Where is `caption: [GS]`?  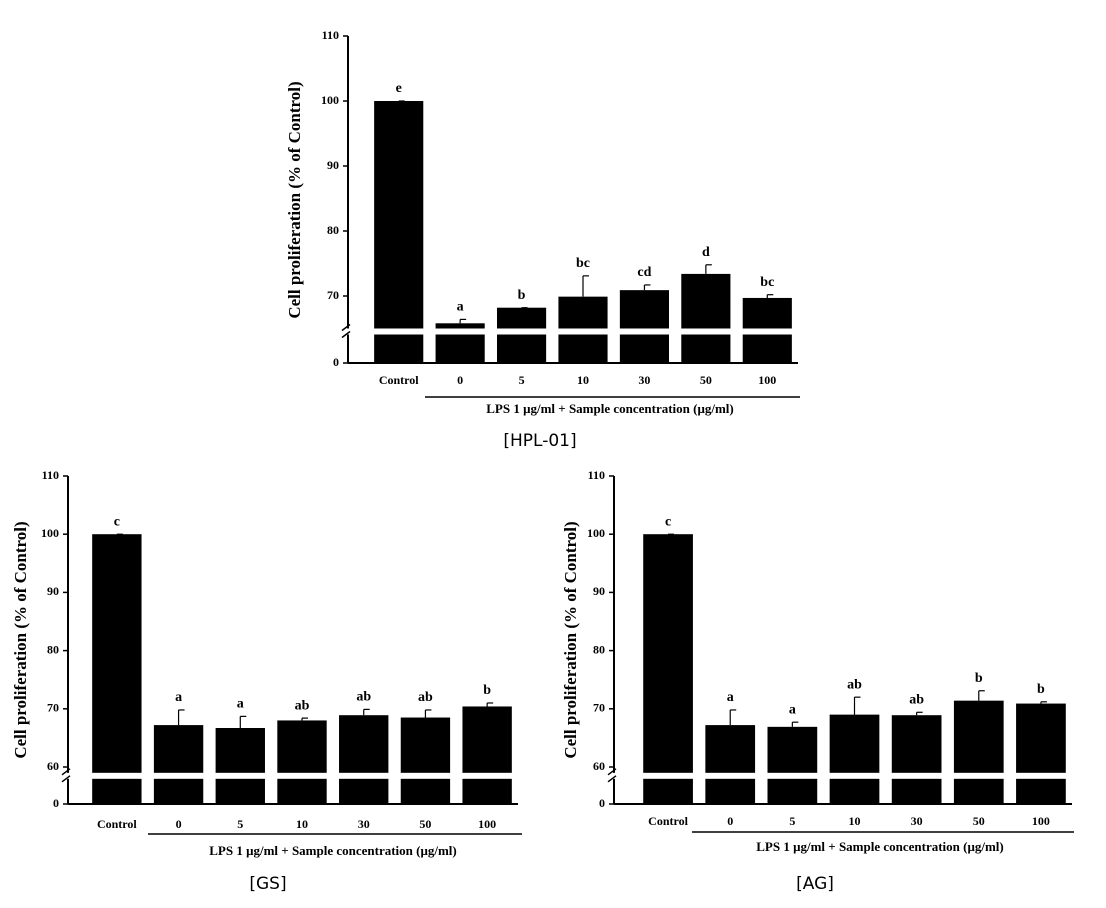 caption: [GS] is located at coordinates (267, 884).